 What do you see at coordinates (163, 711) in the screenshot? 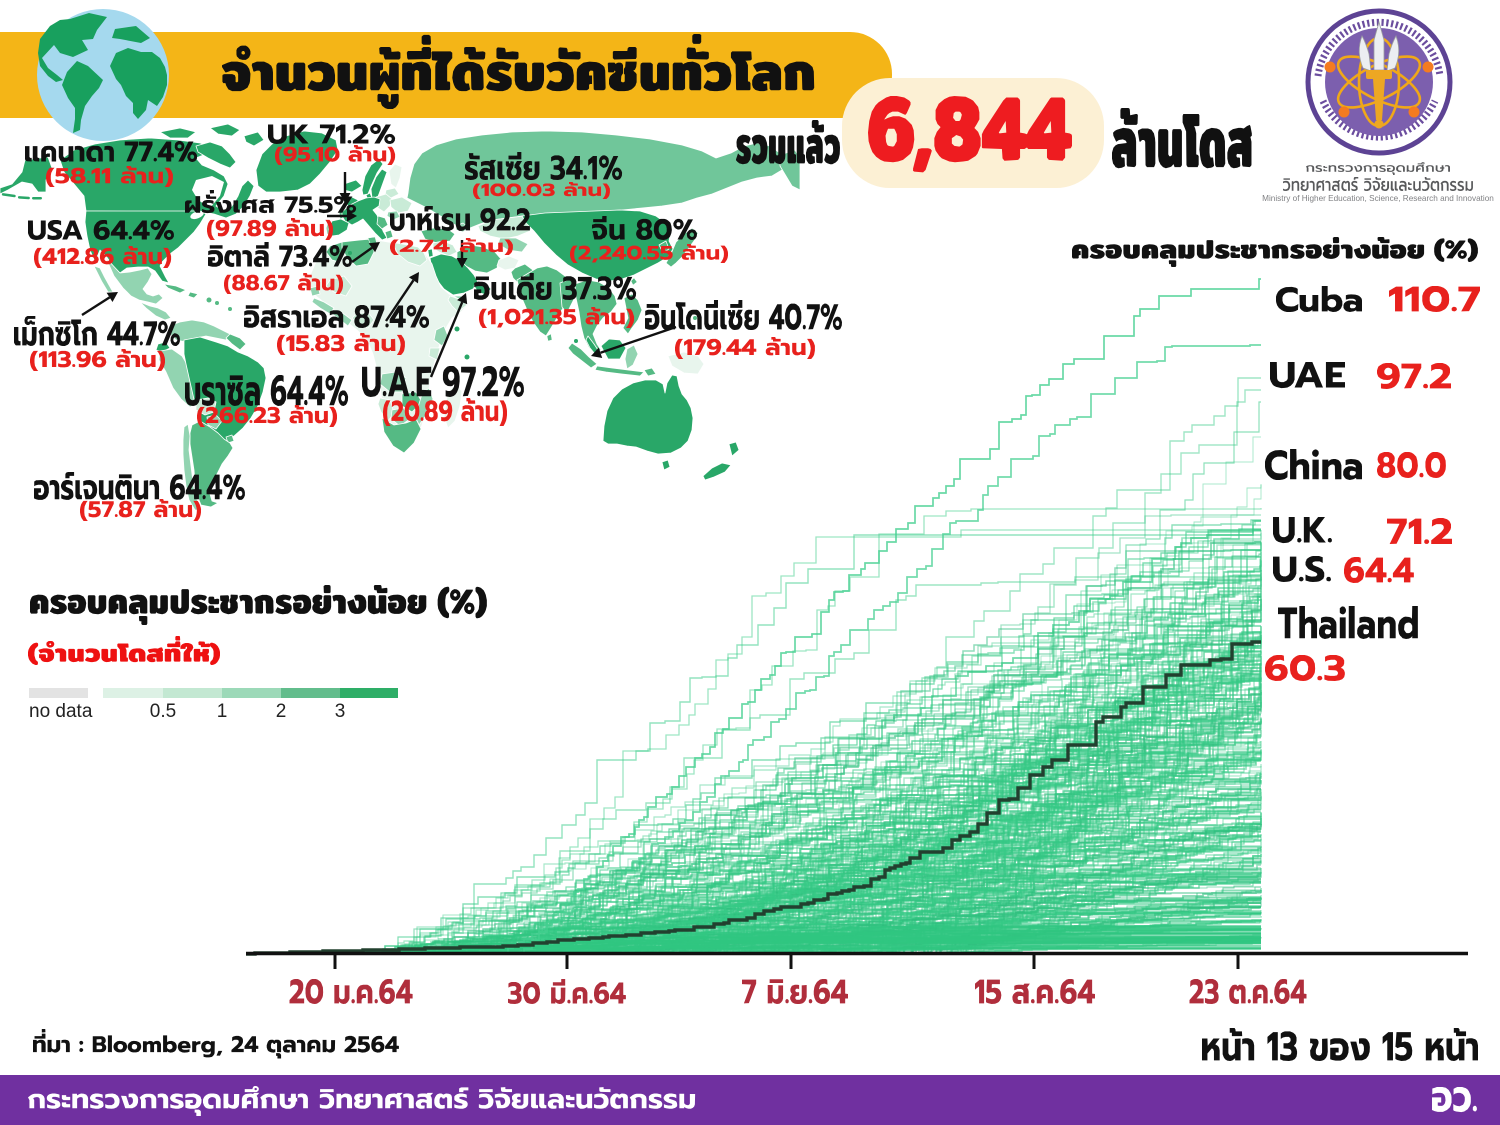
I see `svg-text: 0.5` at bounding box center [163, 711].